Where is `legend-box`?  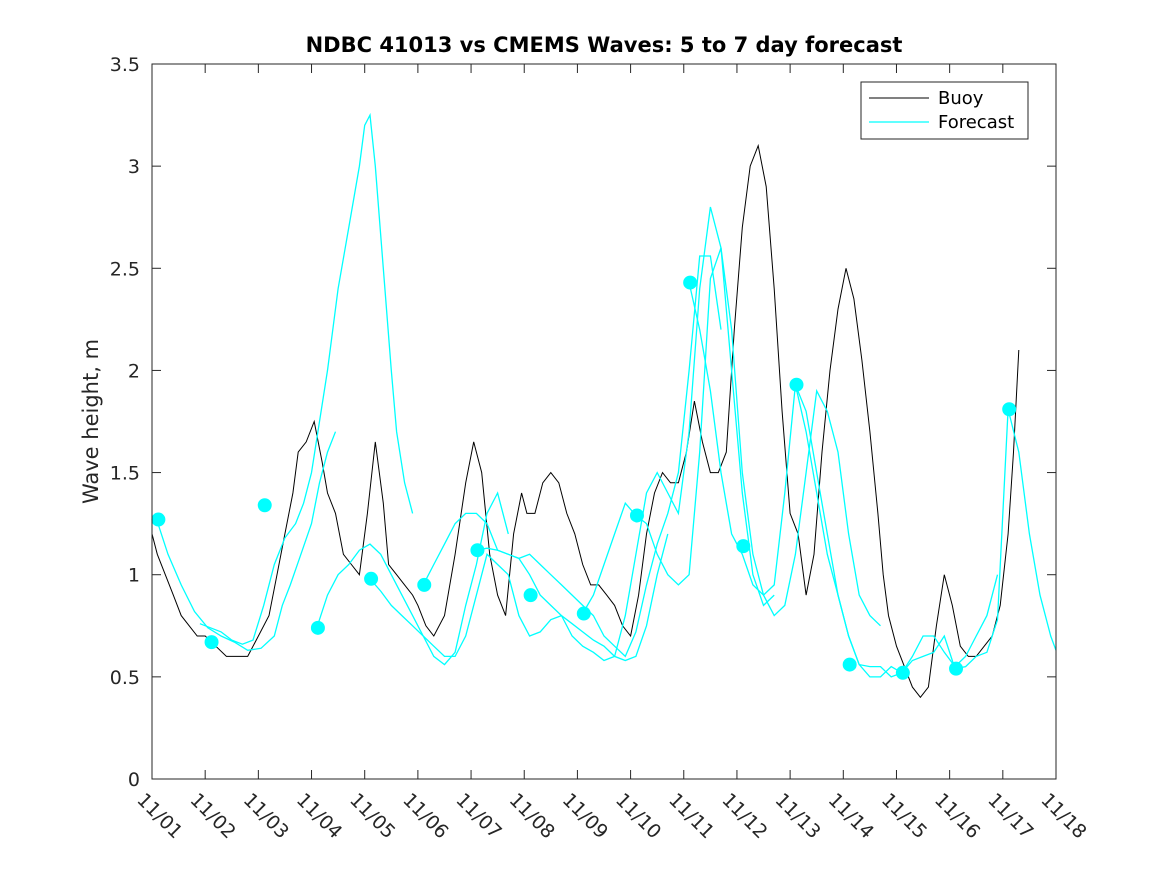 legend-box is located at coordinates (944, 110).